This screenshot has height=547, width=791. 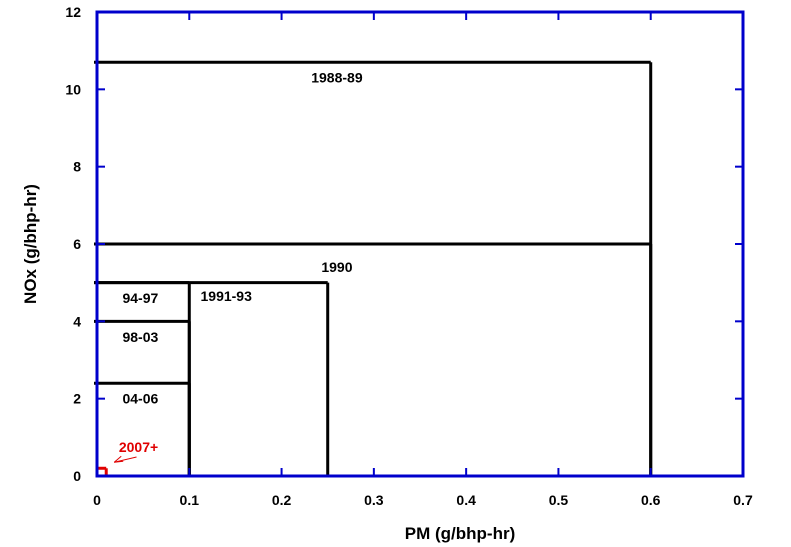 What do you see at coordinates (77, 321) in the screenshot?
I see `y-tick-label: 4` at bounding box center [77, 321].